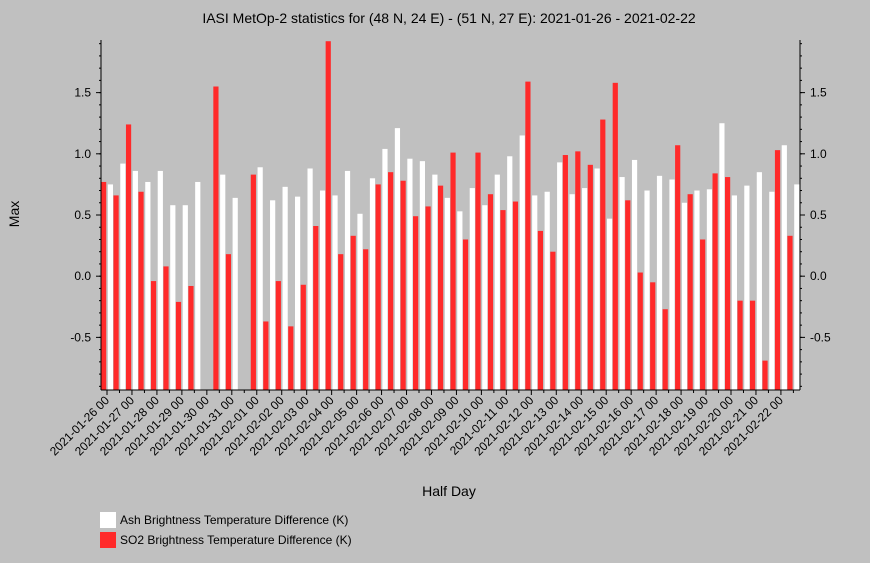 The width and height of the screenshot is (870, 563). Describe the element at coordinates (82, 154) in the screenshot. I see `y-tick-label-left: 1.0` at that location.